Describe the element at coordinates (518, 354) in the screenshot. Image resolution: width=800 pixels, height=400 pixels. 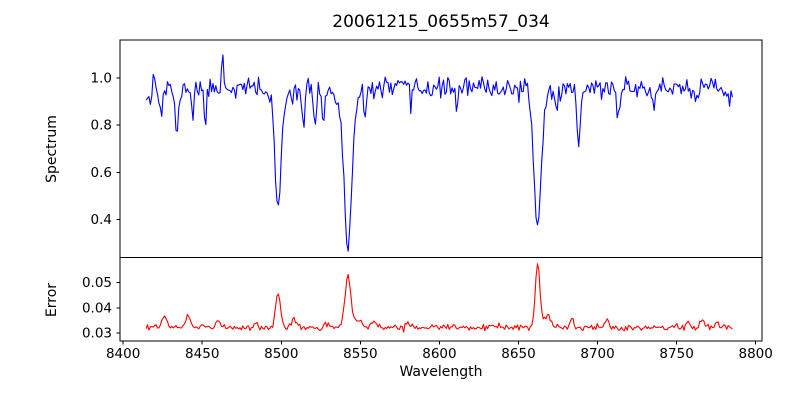
I see `x-tick-label: 8650` at that location.